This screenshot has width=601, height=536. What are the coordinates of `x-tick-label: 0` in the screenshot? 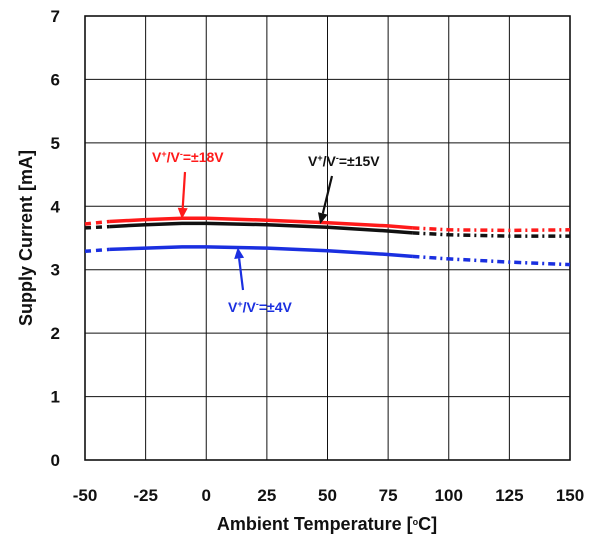 It's located at (206, 495).